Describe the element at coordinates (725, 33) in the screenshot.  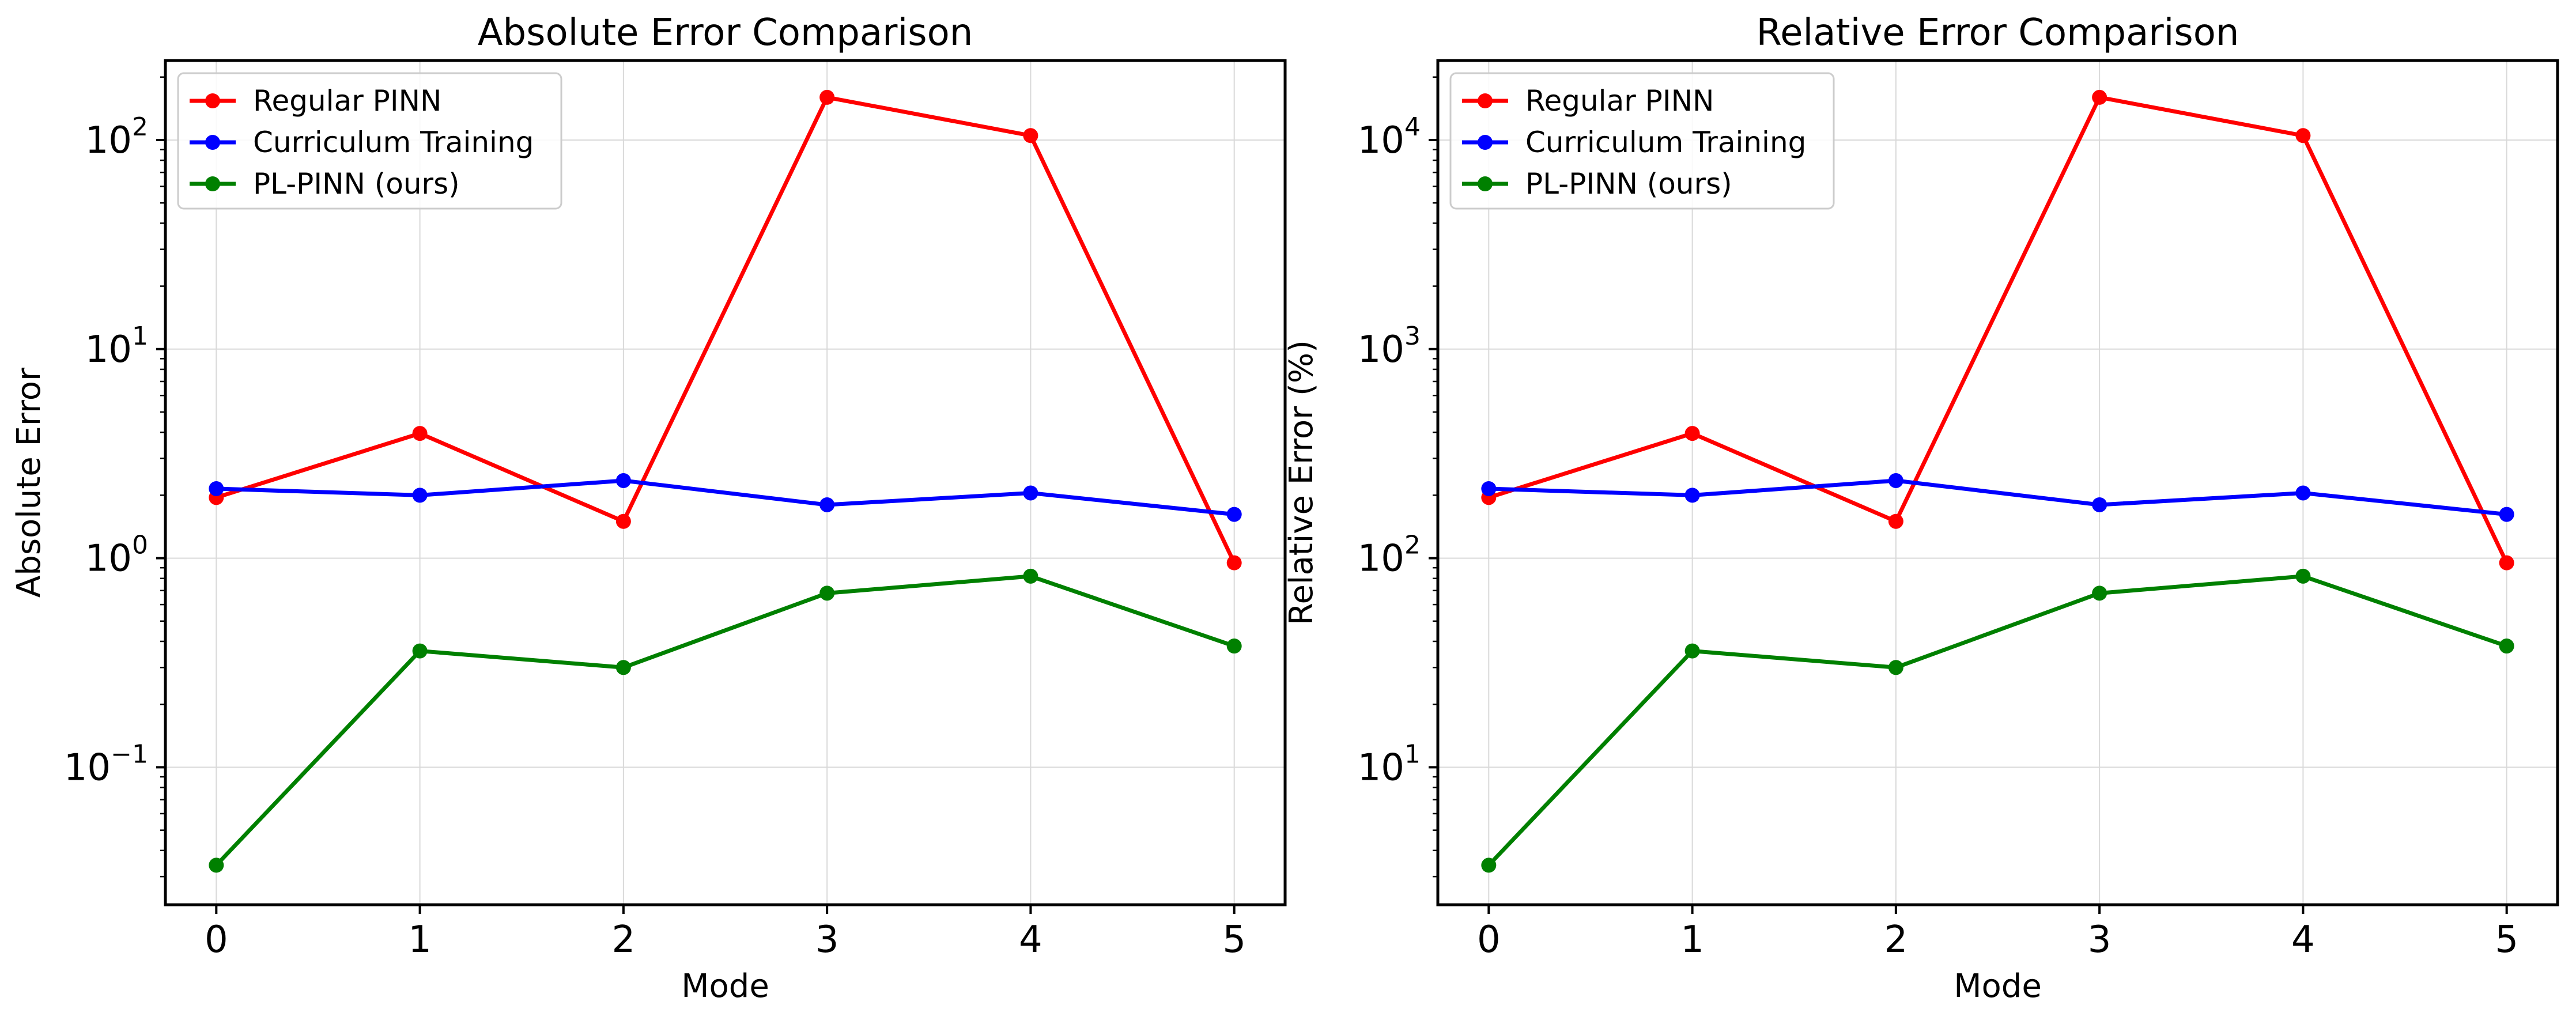
I see `chart-title: Absolute Error Comparison` at that location.